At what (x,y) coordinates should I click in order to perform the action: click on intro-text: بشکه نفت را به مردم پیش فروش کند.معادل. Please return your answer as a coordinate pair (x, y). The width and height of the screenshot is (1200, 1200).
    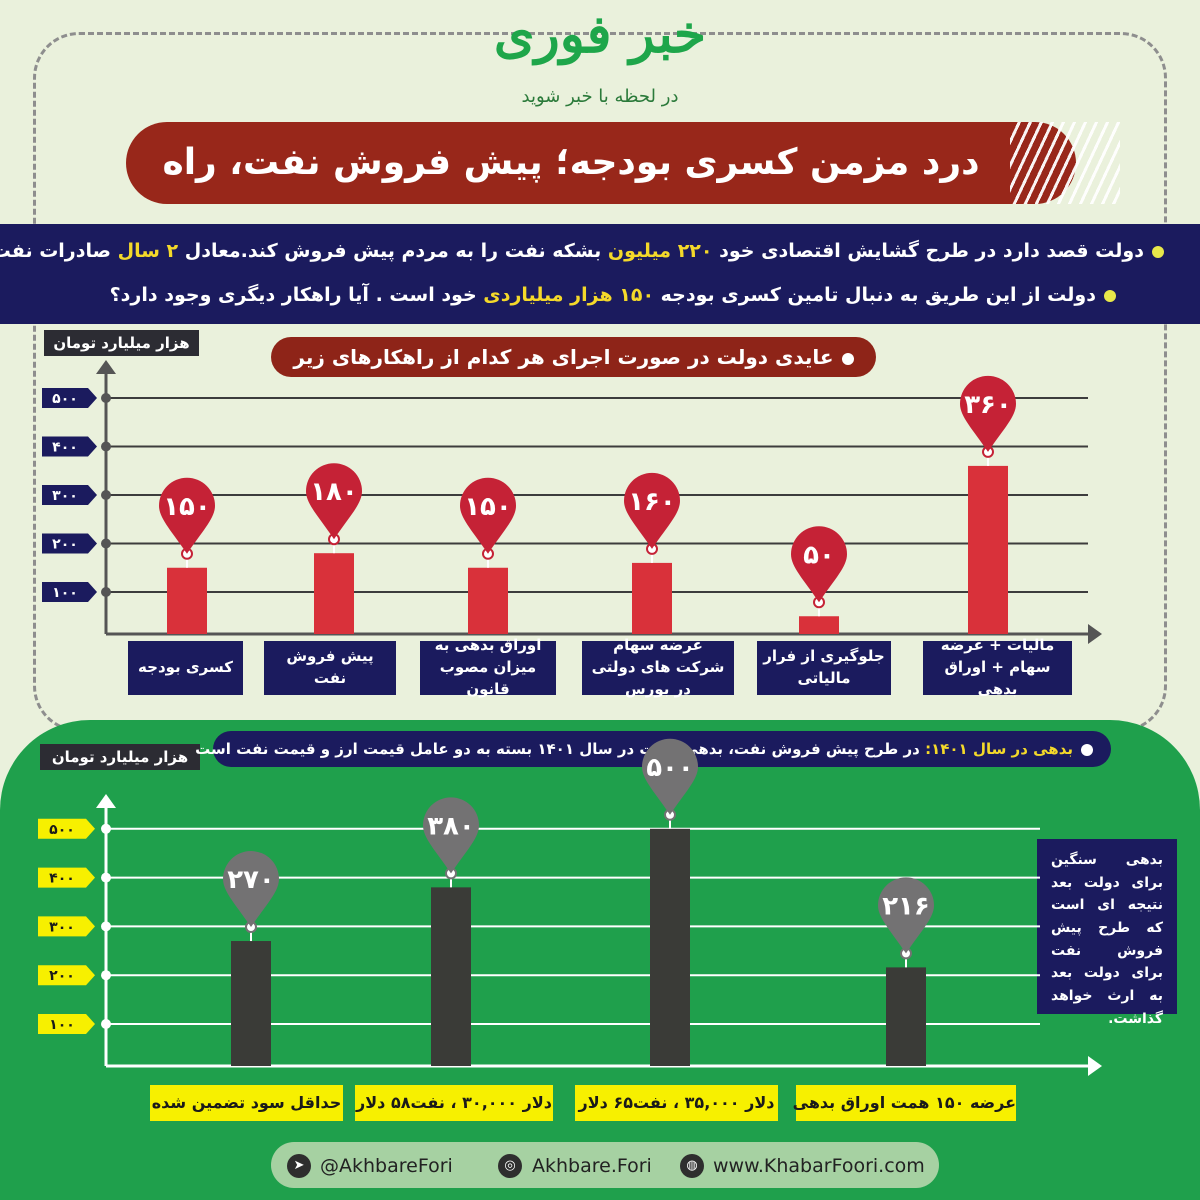
    Looking at the image, I should click on (393, 251).